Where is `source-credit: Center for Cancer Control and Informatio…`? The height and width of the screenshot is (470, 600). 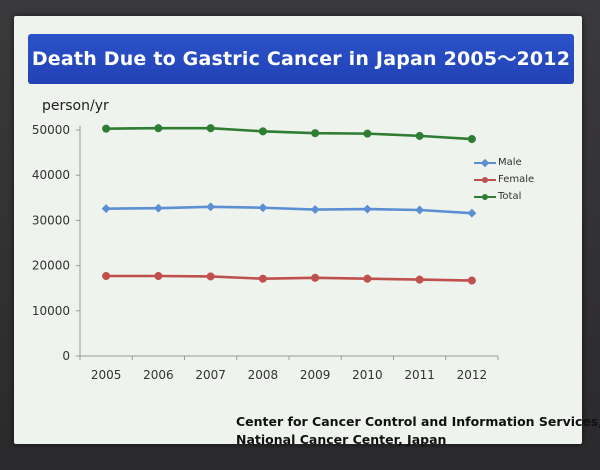
source-credit: Center for Cancer Control and Informatio… is located at coordinates (418, 431).